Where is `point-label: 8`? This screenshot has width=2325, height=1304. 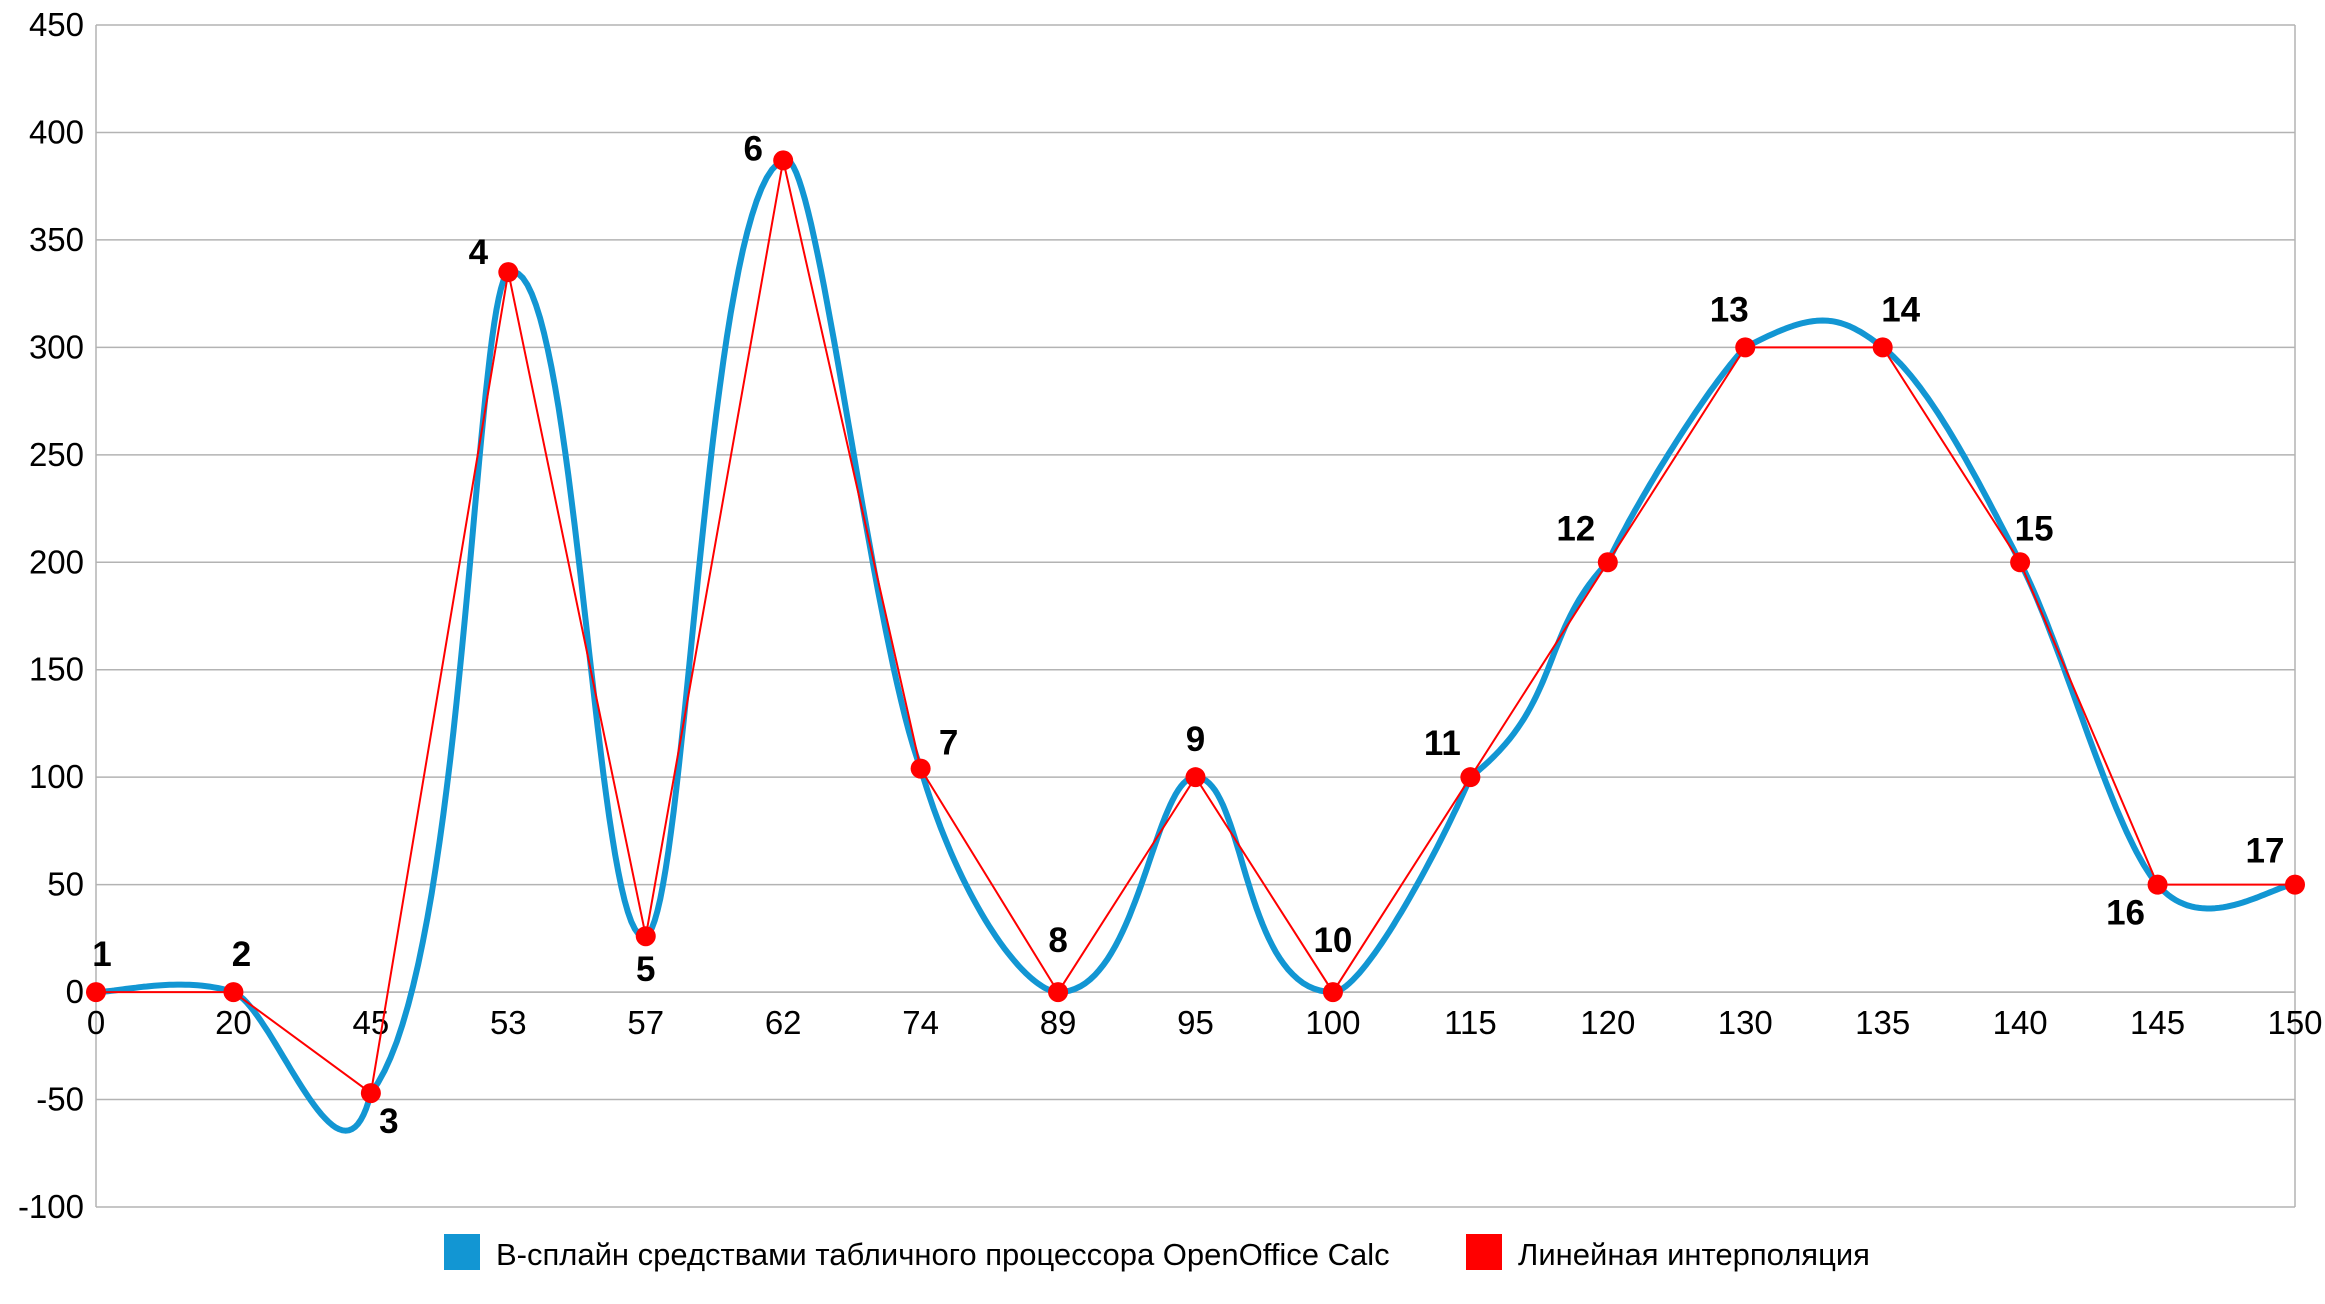 point-label: 8 is located at coordinates (1057, 940).